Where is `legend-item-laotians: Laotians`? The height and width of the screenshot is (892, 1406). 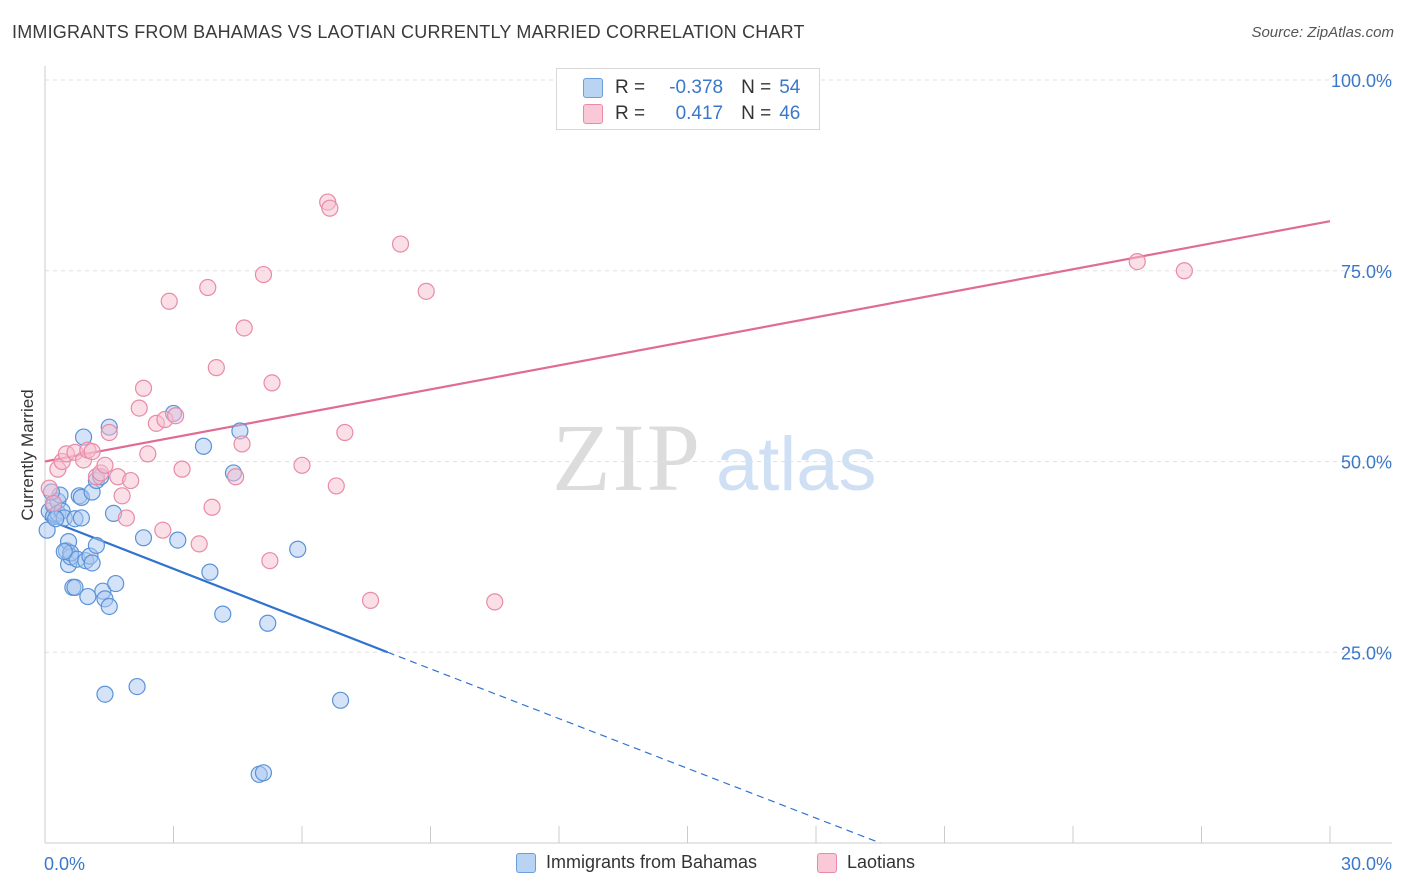 legend-item-laotians: Laotians is located at coordinates (866, 862).